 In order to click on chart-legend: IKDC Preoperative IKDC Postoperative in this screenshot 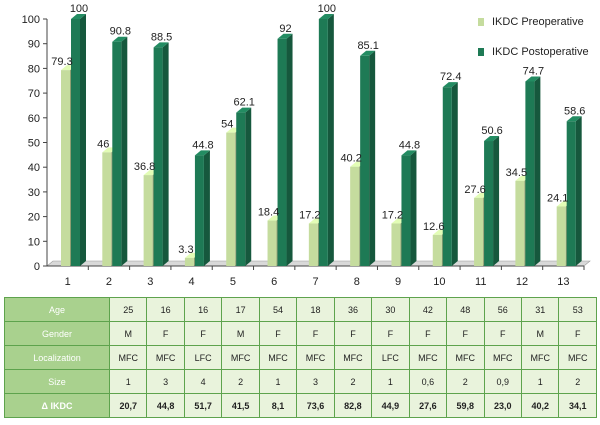, I will do `click(533, 44)`.